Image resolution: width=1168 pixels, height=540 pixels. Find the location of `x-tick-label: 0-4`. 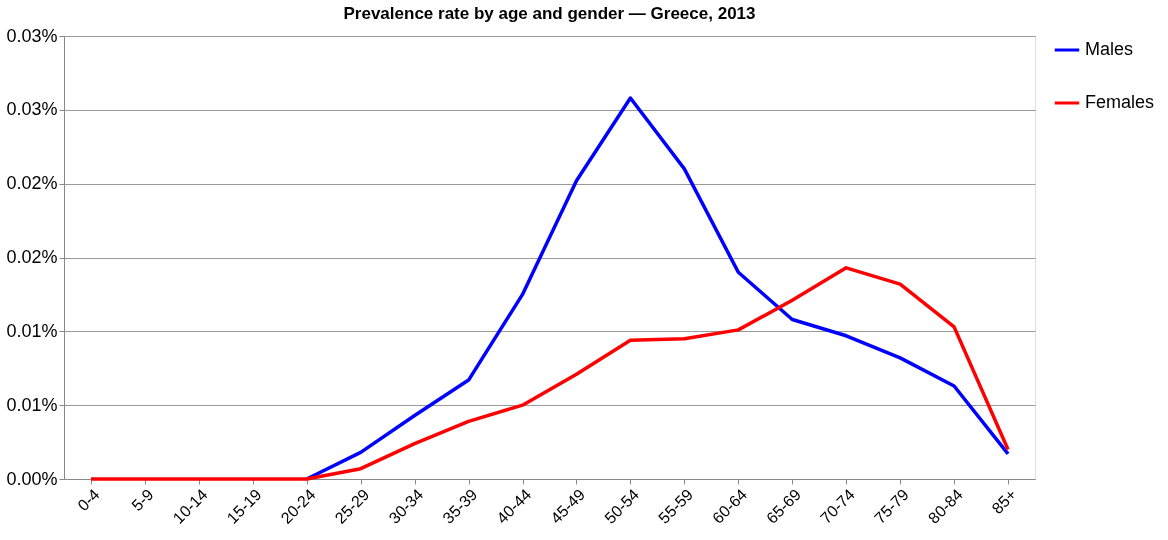

x-tick-label: 0-4 is located at coordinates (88, 500).